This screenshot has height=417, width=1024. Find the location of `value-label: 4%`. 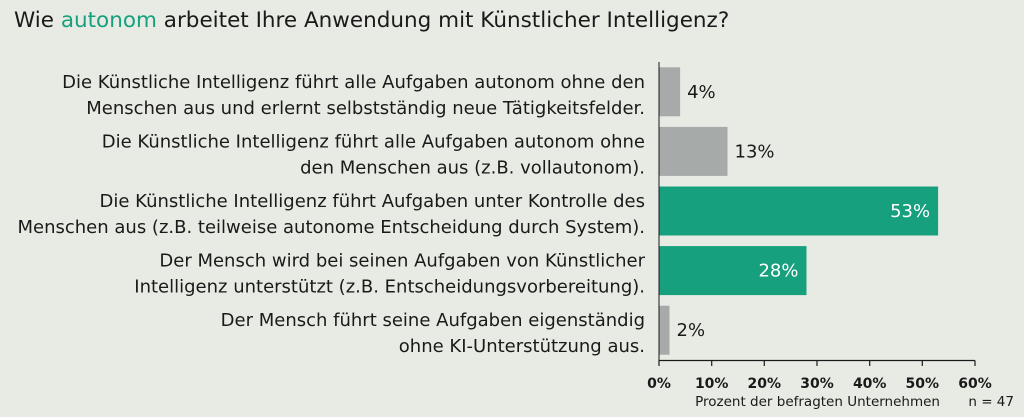

value-label: 4% is located at coordinates (701, 92).